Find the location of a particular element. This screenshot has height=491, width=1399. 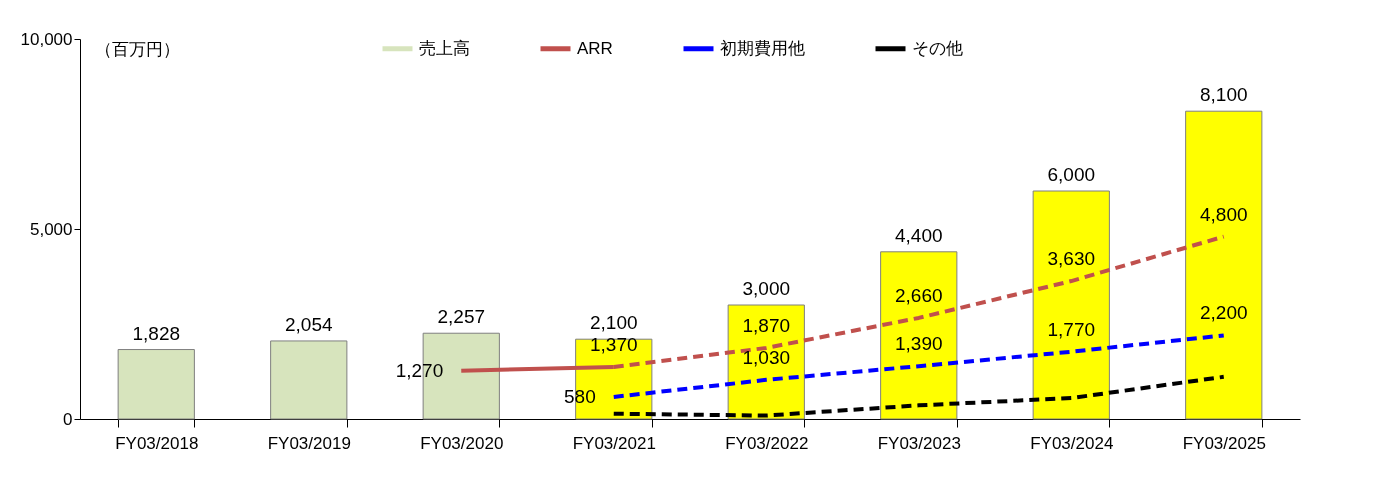

line-series is located at coordinates (918, 396).